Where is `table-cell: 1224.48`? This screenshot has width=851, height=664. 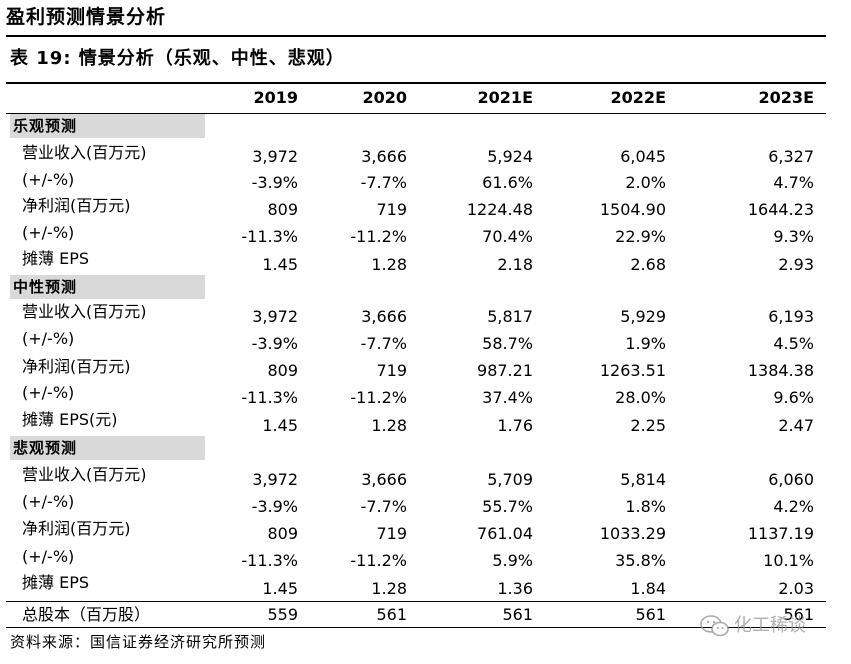
table-cell: 1224.48 is located at coordinates (499, 209).